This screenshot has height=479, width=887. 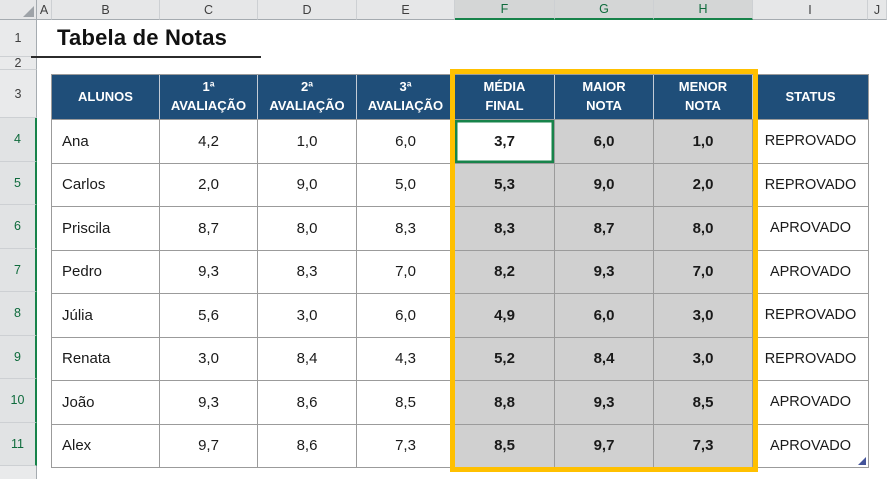 I want to click on column-header-H: H, so click(x=703, y=10).